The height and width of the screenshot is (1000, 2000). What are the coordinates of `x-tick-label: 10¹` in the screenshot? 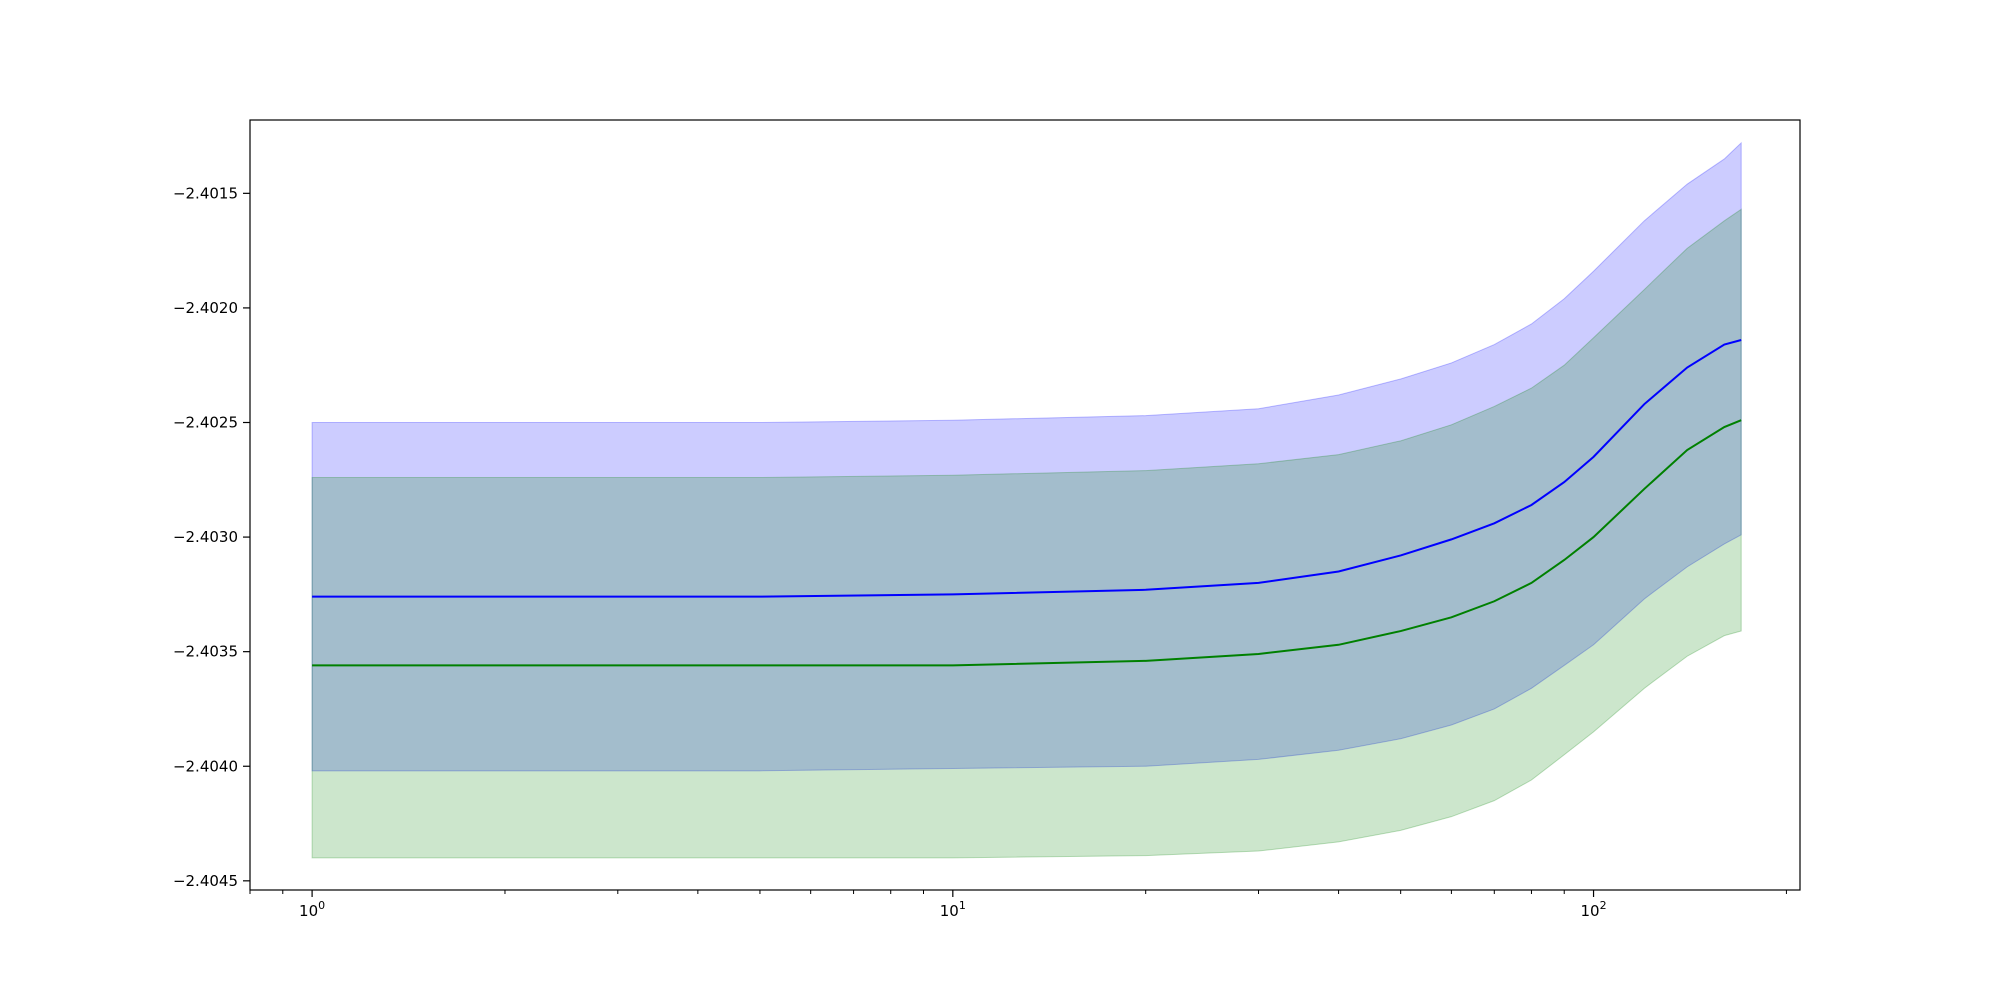 It's located at (953, 909).